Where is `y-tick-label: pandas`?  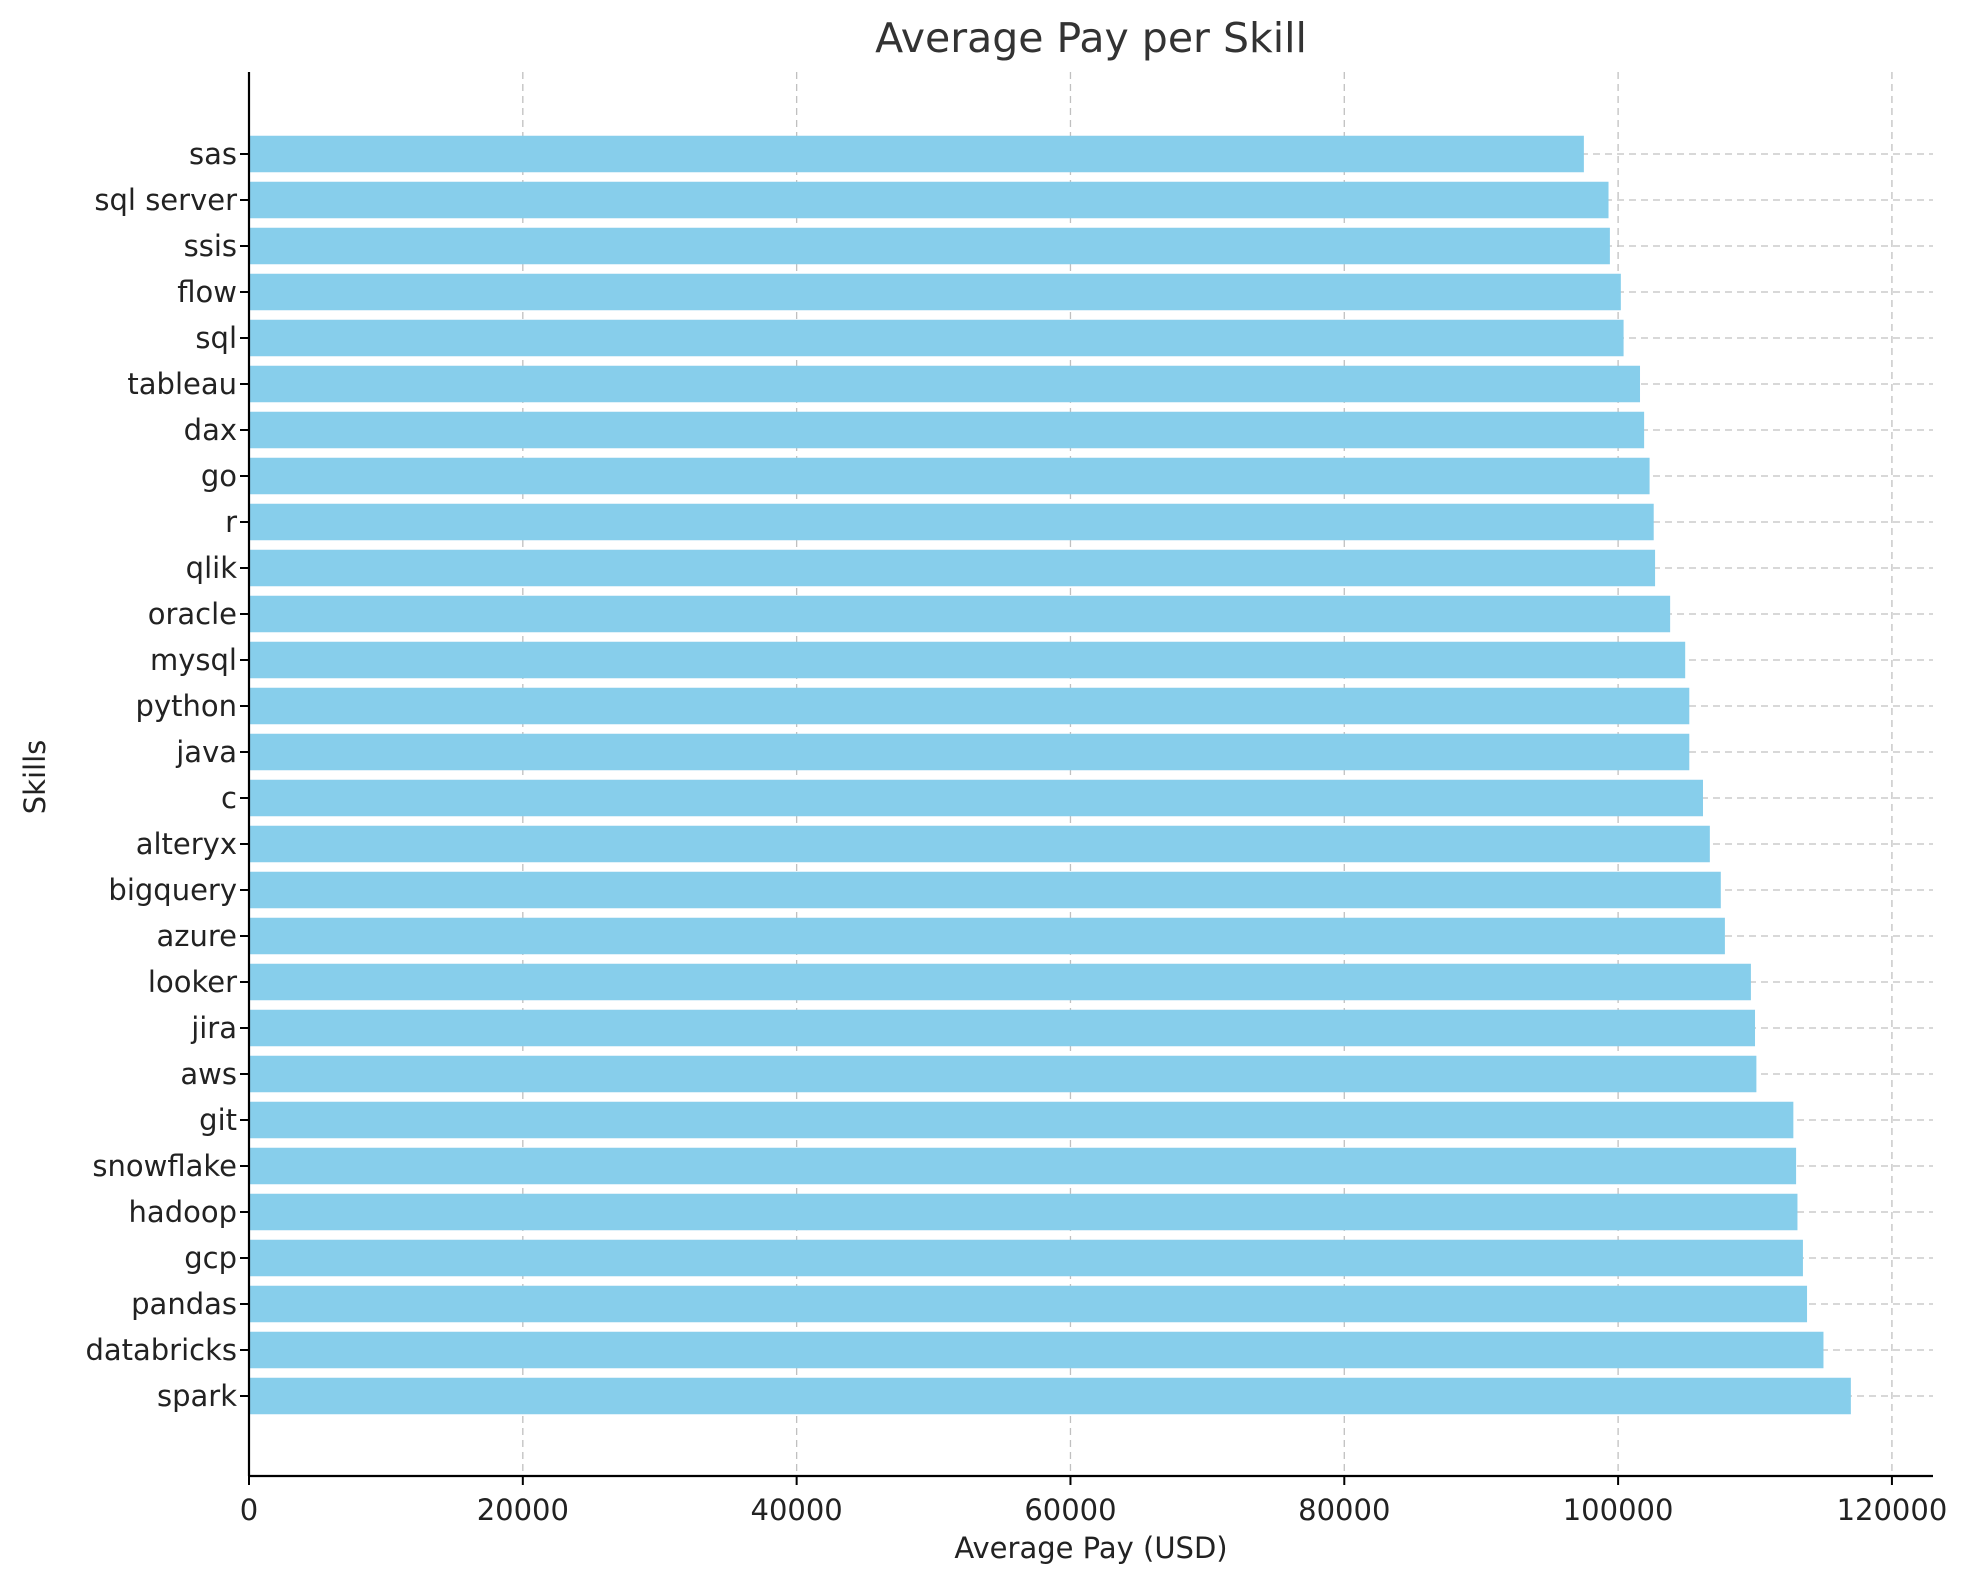
y-tick-label: pandas is located at coordinates (184, 1304).